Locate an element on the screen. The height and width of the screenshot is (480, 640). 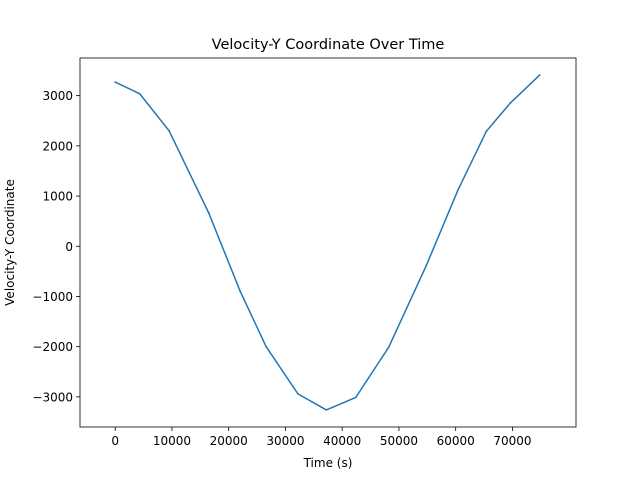
x-tick-label: 60000 is located at coordinates (456, 441).